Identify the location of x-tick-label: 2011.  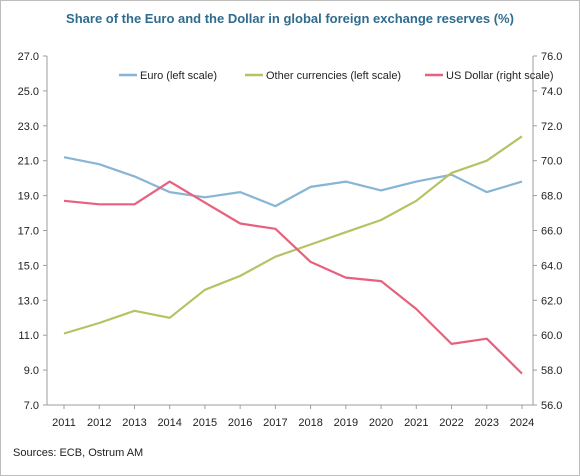
(64, 423).